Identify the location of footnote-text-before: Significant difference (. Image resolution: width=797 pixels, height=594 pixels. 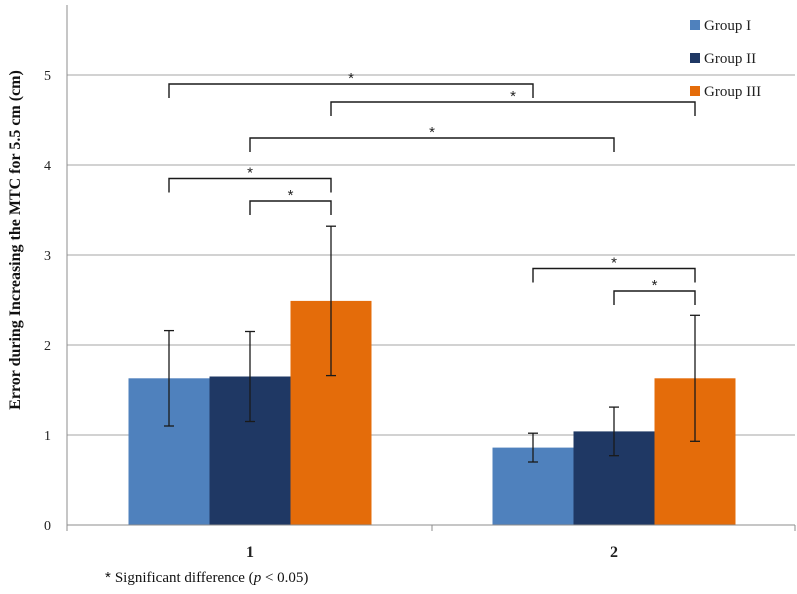
(184, 578).